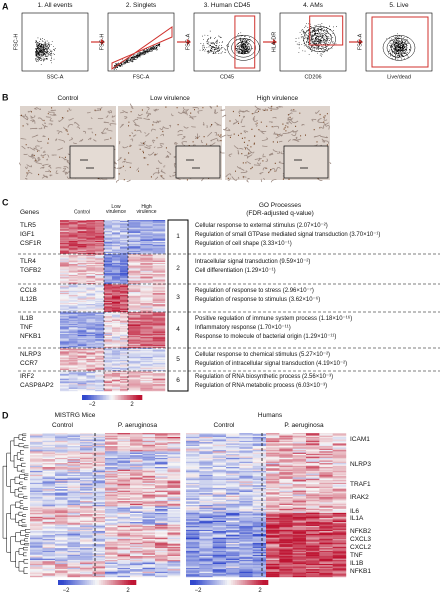 This screenshot has height=596, width=443. Describe the element at coordinates (360, 547) in the screenshot. I see `gene-label: CXCL2` at that location.